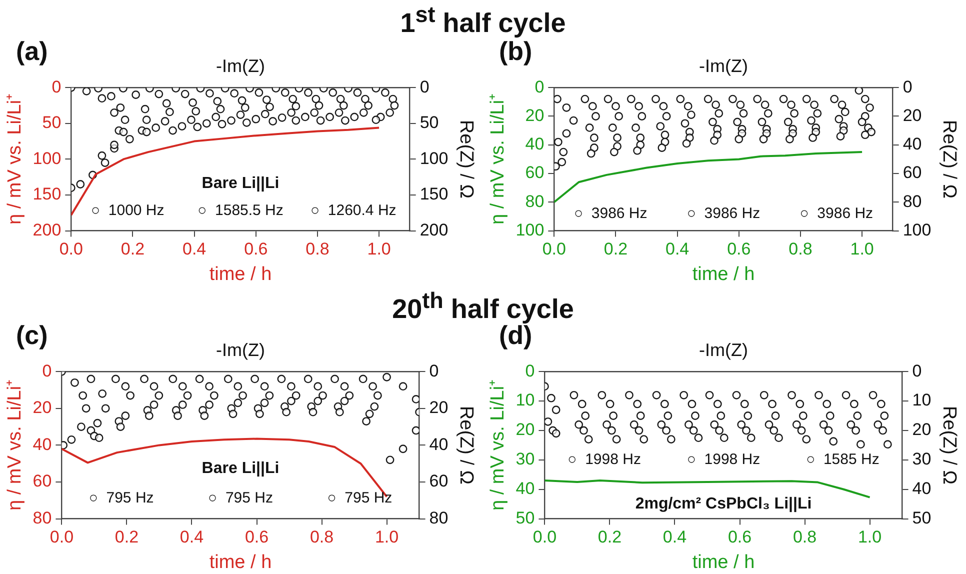 The height and width of the screenshot is (574, 966). Describe the element at coordinates (922, 400) in the screenshot. I see `y2-tick-label: 10` at that location.